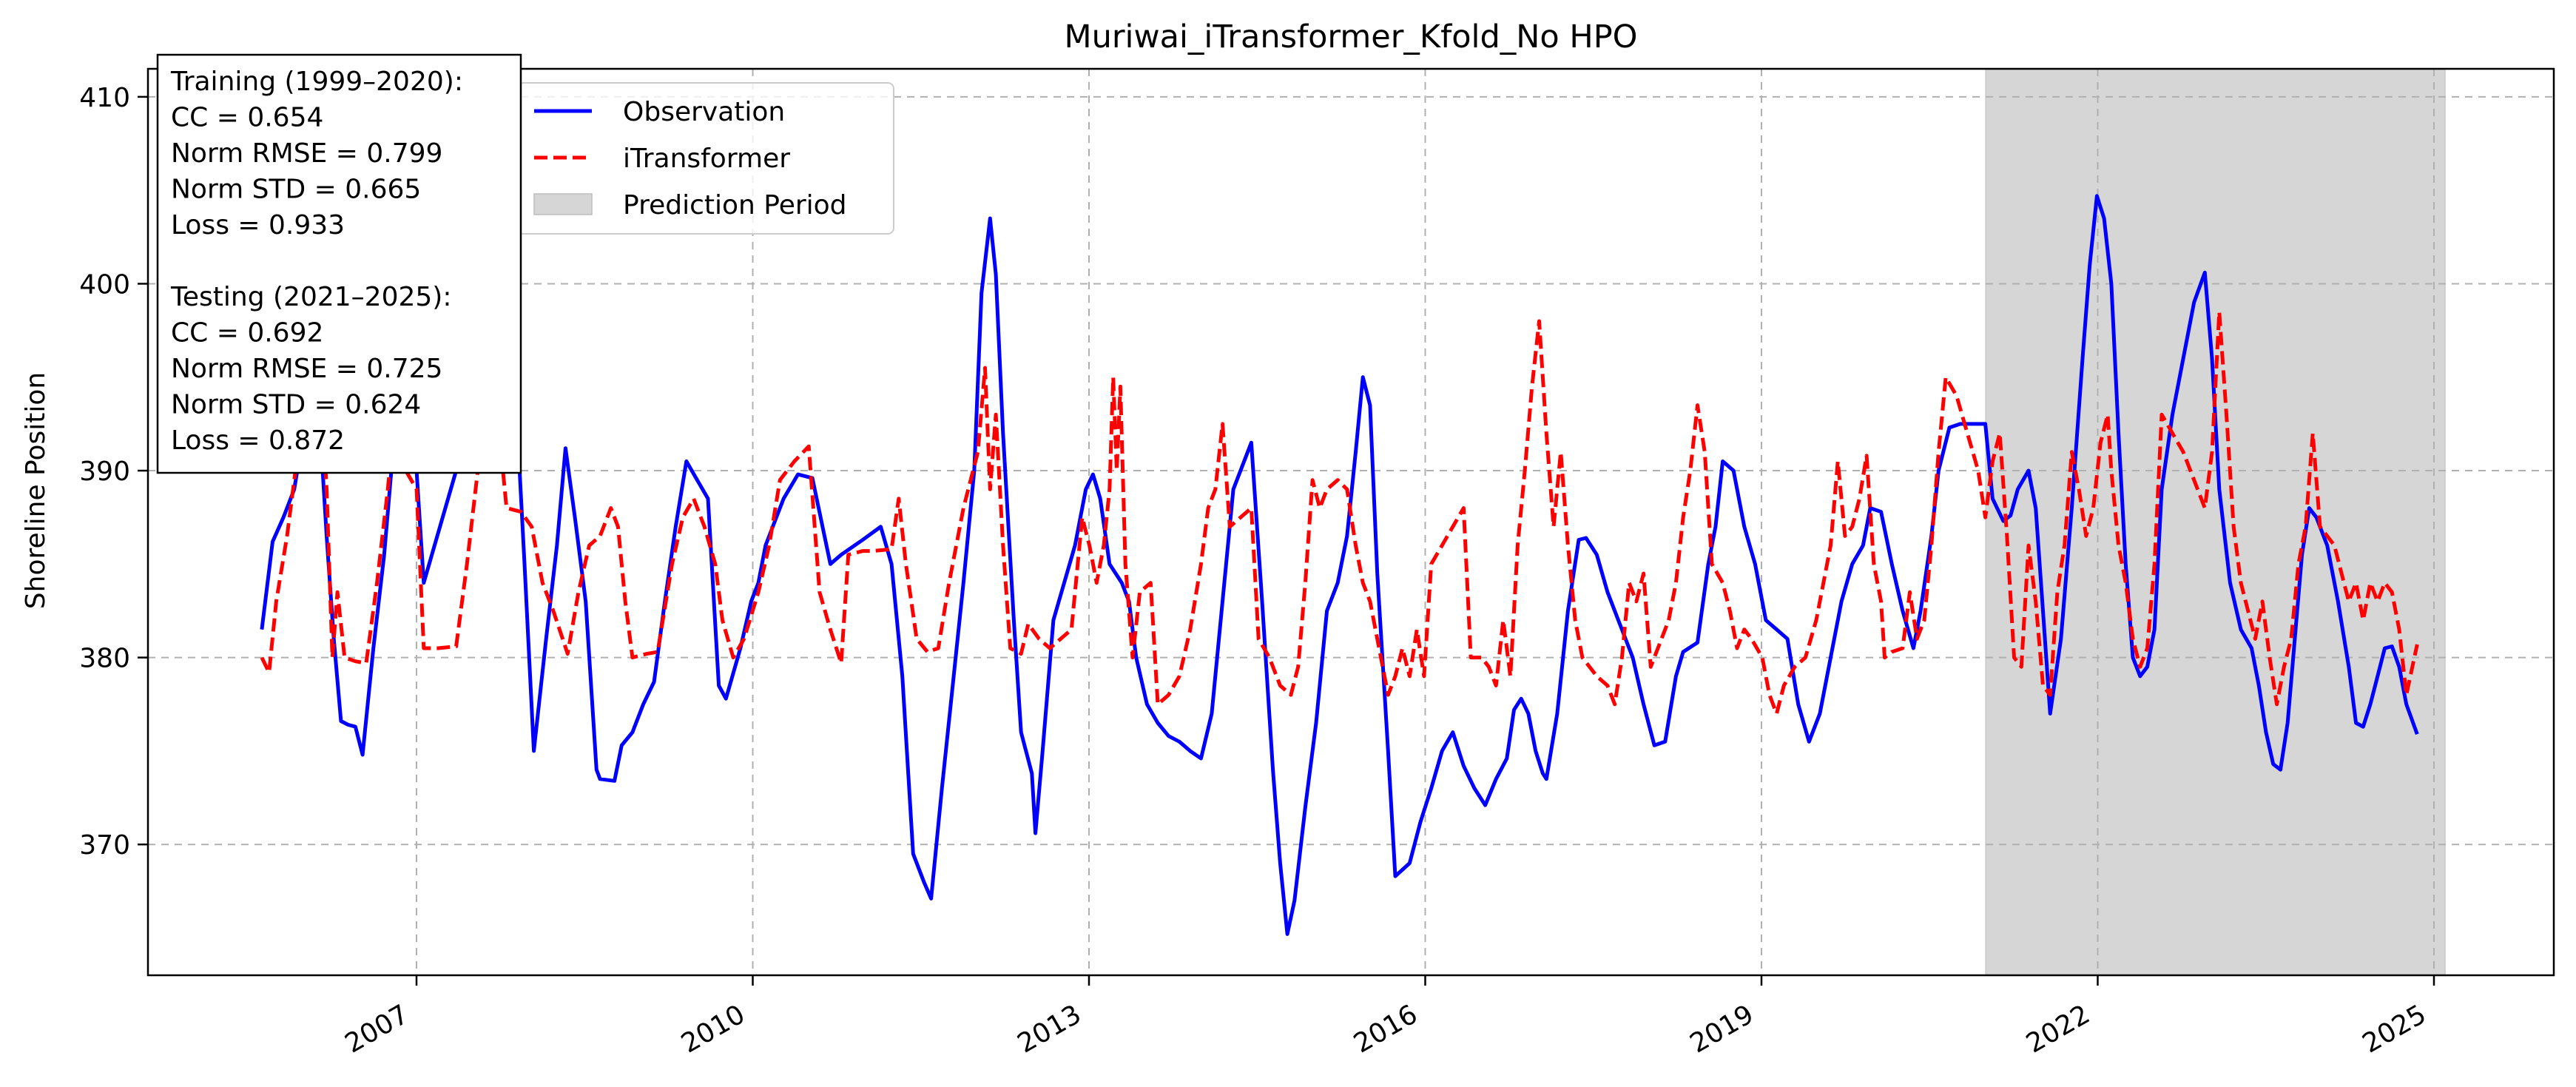 Image resolution: width=2576 pixels, height=1087 pixels. What do you see at coordinates (306, 153) in the screenshot?
I see `stats-annotation-line: Norm RMSE = 0.799` at bounding box center [306, 153].